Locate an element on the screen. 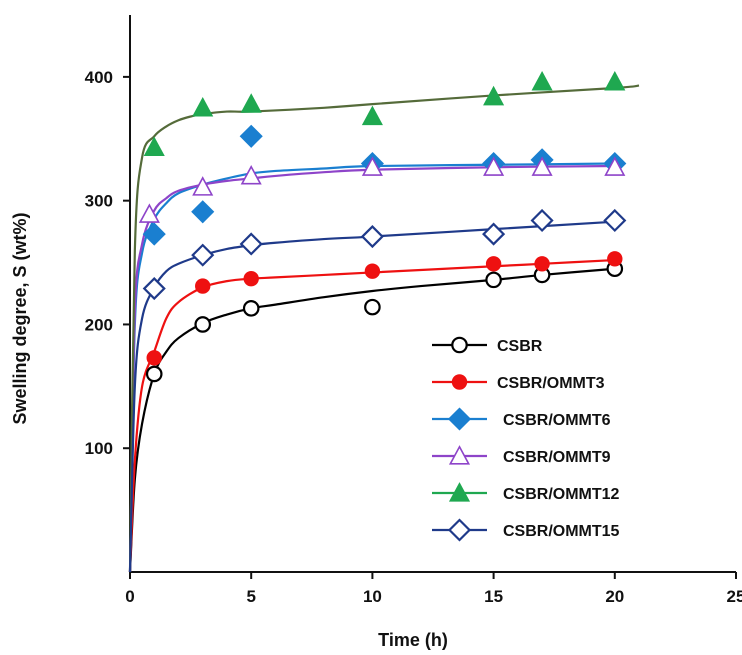  y-tick-label: 200 is located at coordinates (99, 324).